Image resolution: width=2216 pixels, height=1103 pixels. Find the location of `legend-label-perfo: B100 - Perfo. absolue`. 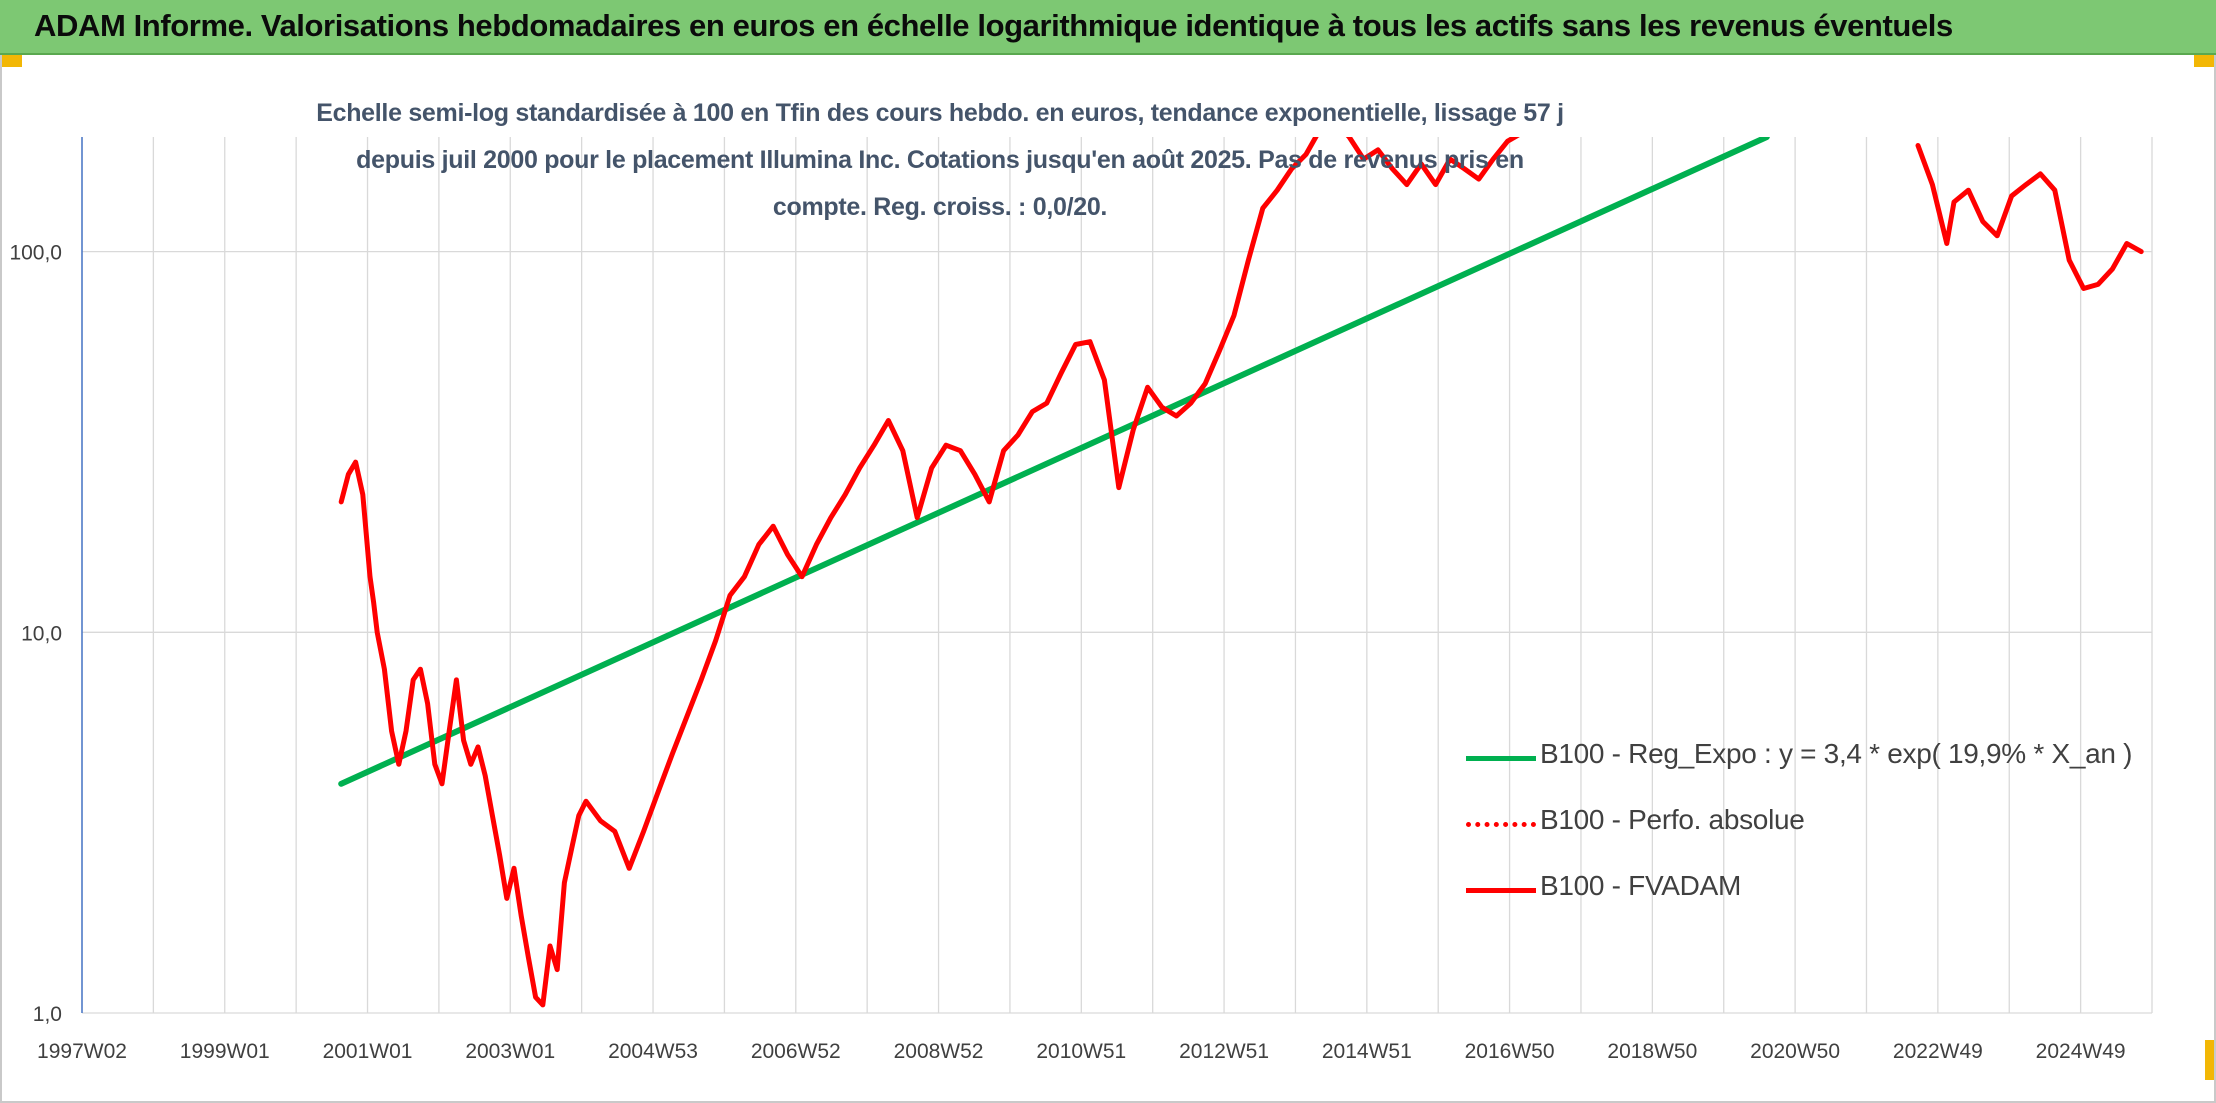

legend-label-perfo: B100 - Perfo. absolue is located at coordinates (1672, 819).